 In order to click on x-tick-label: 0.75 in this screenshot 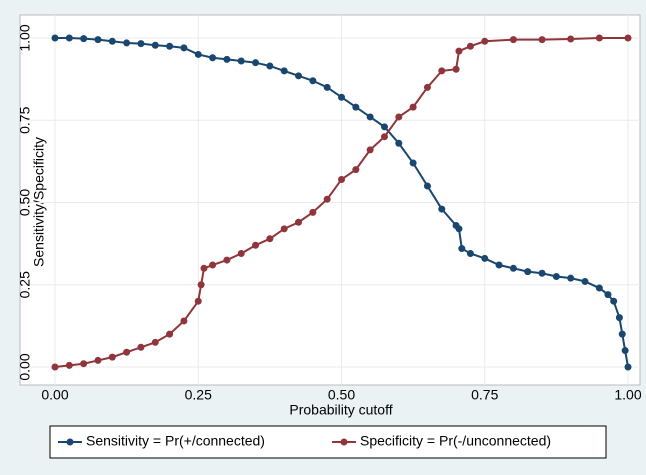, I will do `click(484, 395)`.